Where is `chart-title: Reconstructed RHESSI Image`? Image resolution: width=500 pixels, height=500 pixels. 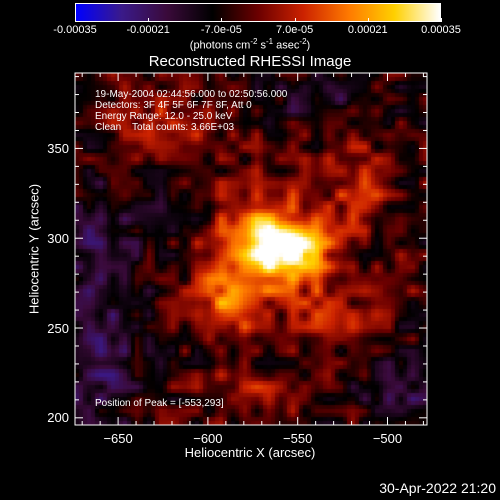 chart-title: Reconstructed RHESSI Image is located at coordinates (250, 61).